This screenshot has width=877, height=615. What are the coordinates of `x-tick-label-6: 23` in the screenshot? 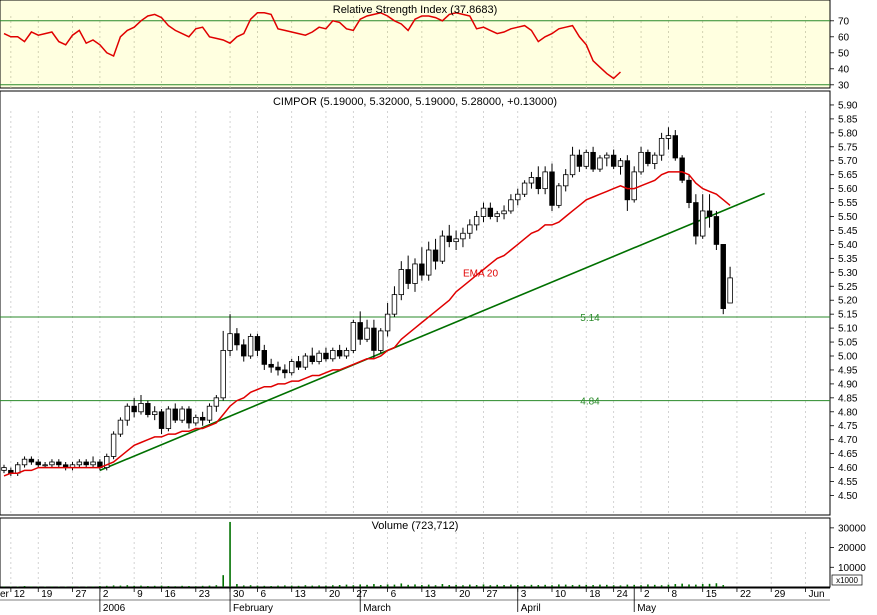 It's located at (205, 594).